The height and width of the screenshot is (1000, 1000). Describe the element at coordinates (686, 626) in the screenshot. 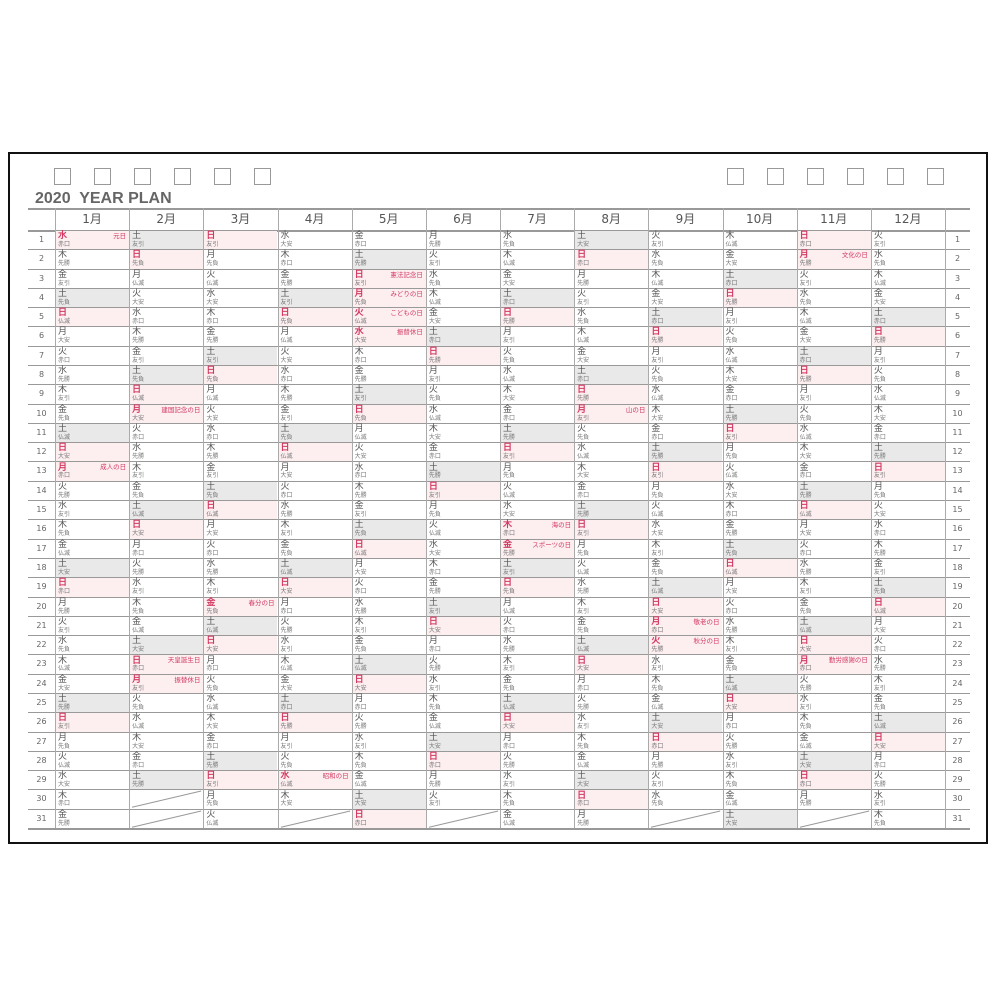

I see `day-cell: 赤口 敬老の日` at that location.